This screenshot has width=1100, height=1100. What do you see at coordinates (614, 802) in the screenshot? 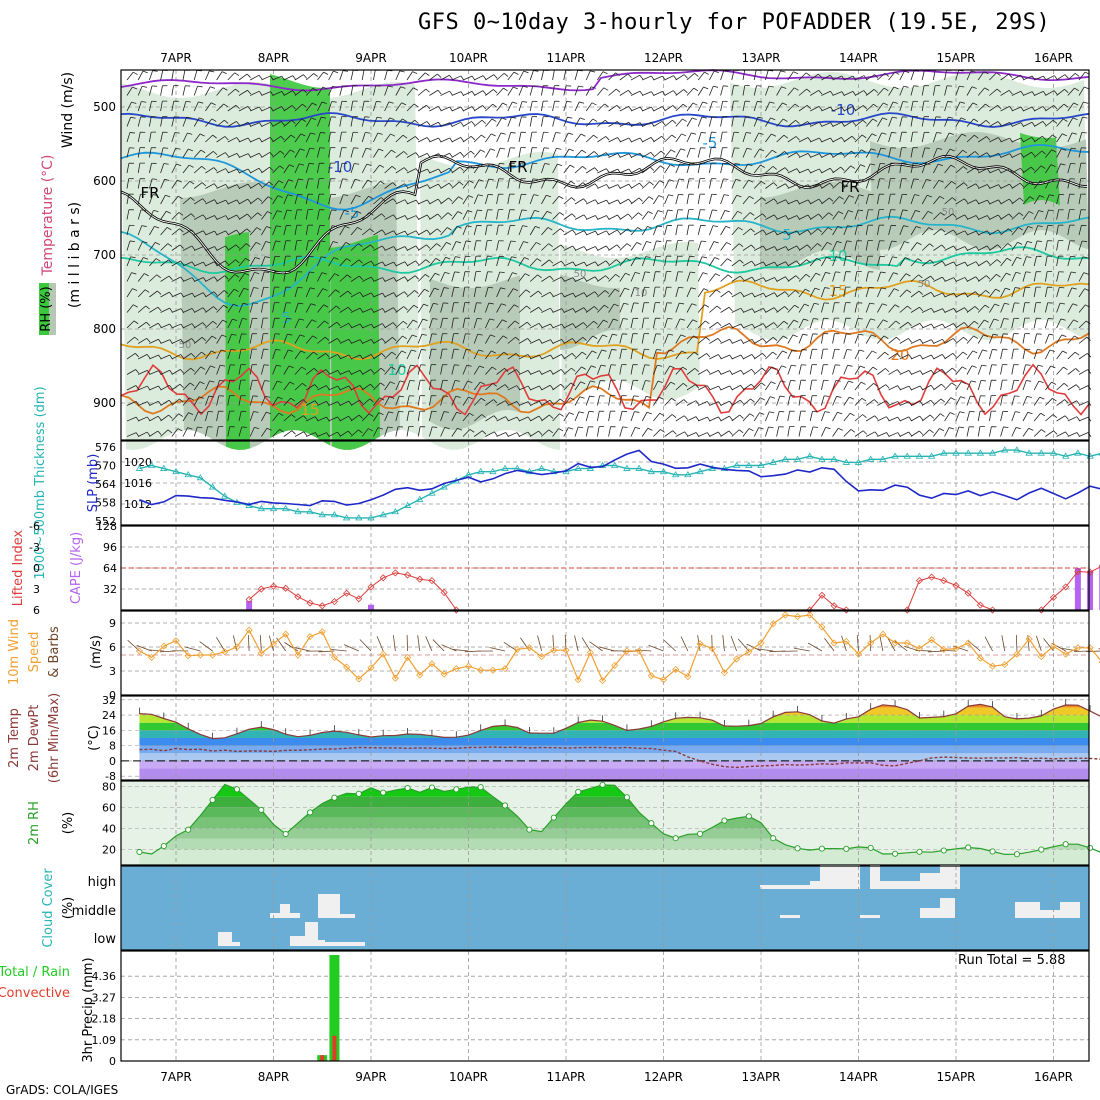
I see `rh-band` at bounding box center [614, 802].